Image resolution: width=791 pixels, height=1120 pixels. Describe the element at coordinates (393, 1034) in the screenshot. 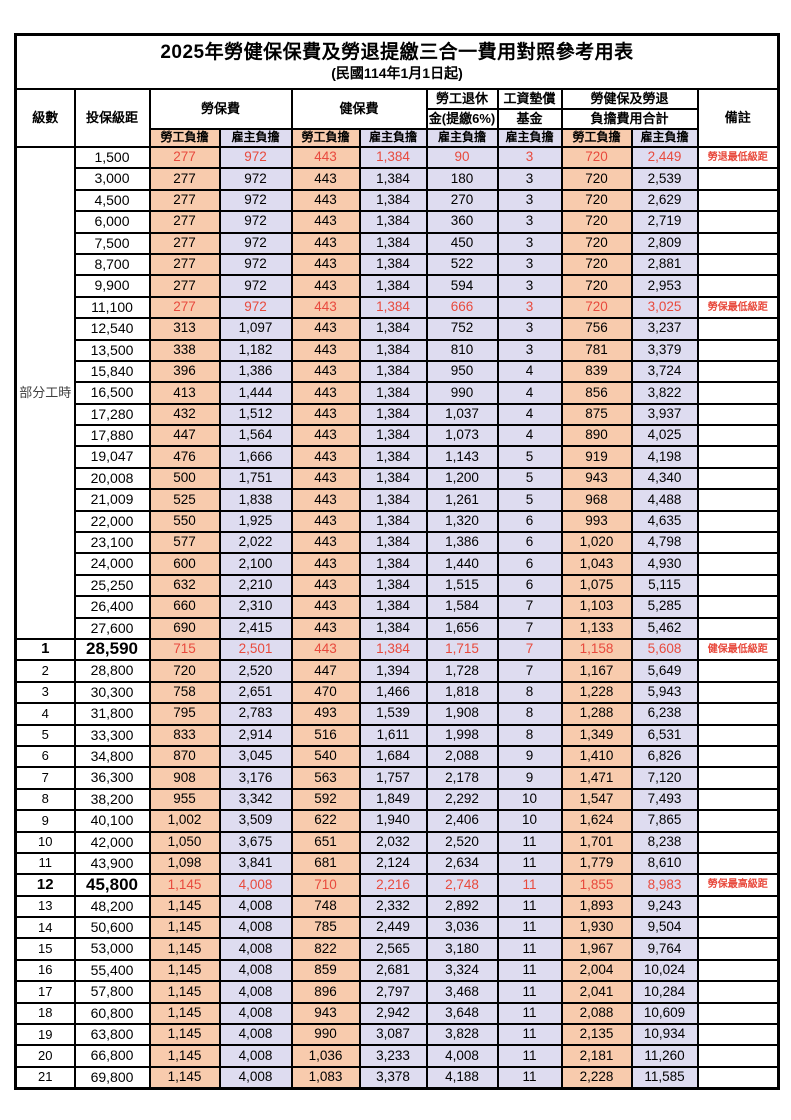

I see `health-employer-cell: 3,087` at that location.